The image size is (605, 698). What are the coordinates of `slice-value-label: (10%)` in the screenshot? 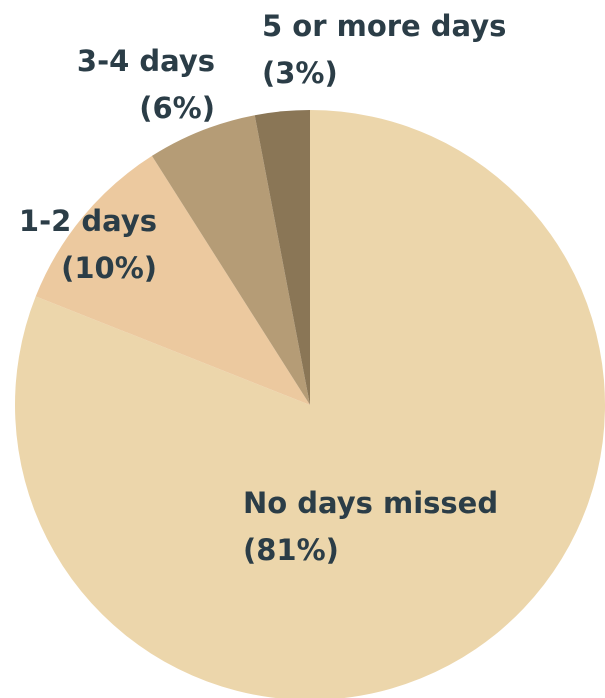 It's located at (109, 268).